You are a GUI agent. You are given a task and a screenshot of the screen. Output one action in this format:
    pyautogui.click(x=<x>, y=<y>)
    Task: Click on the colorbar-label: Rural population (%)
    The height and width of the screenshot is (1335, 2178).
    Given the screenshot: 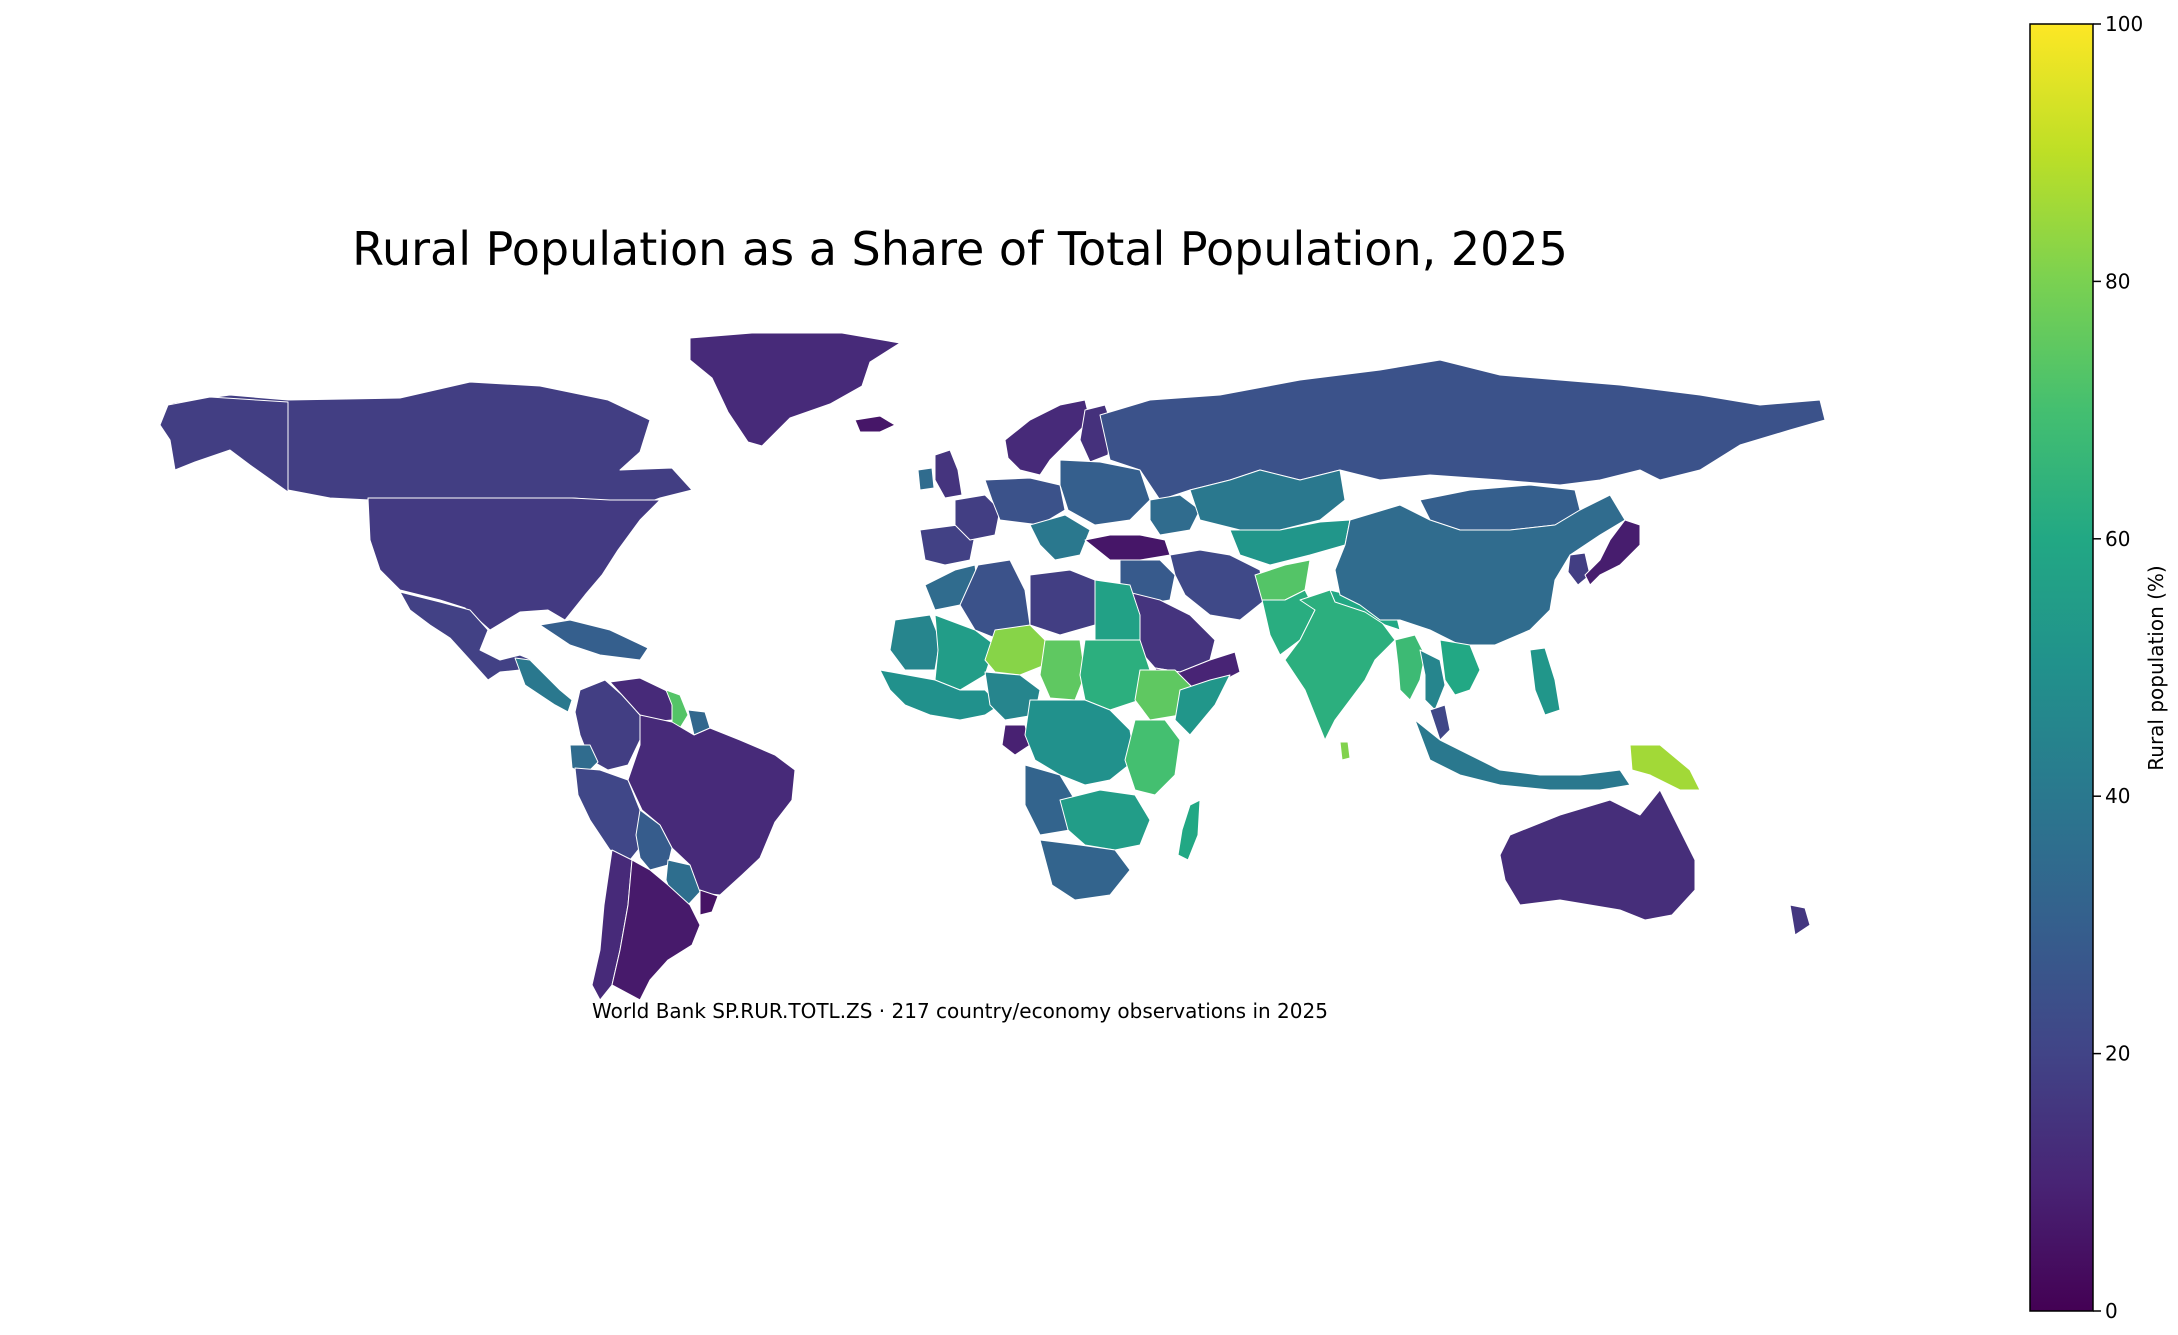 What is the action you would take?
    pyautogui.click(x=2156, y=667)
    